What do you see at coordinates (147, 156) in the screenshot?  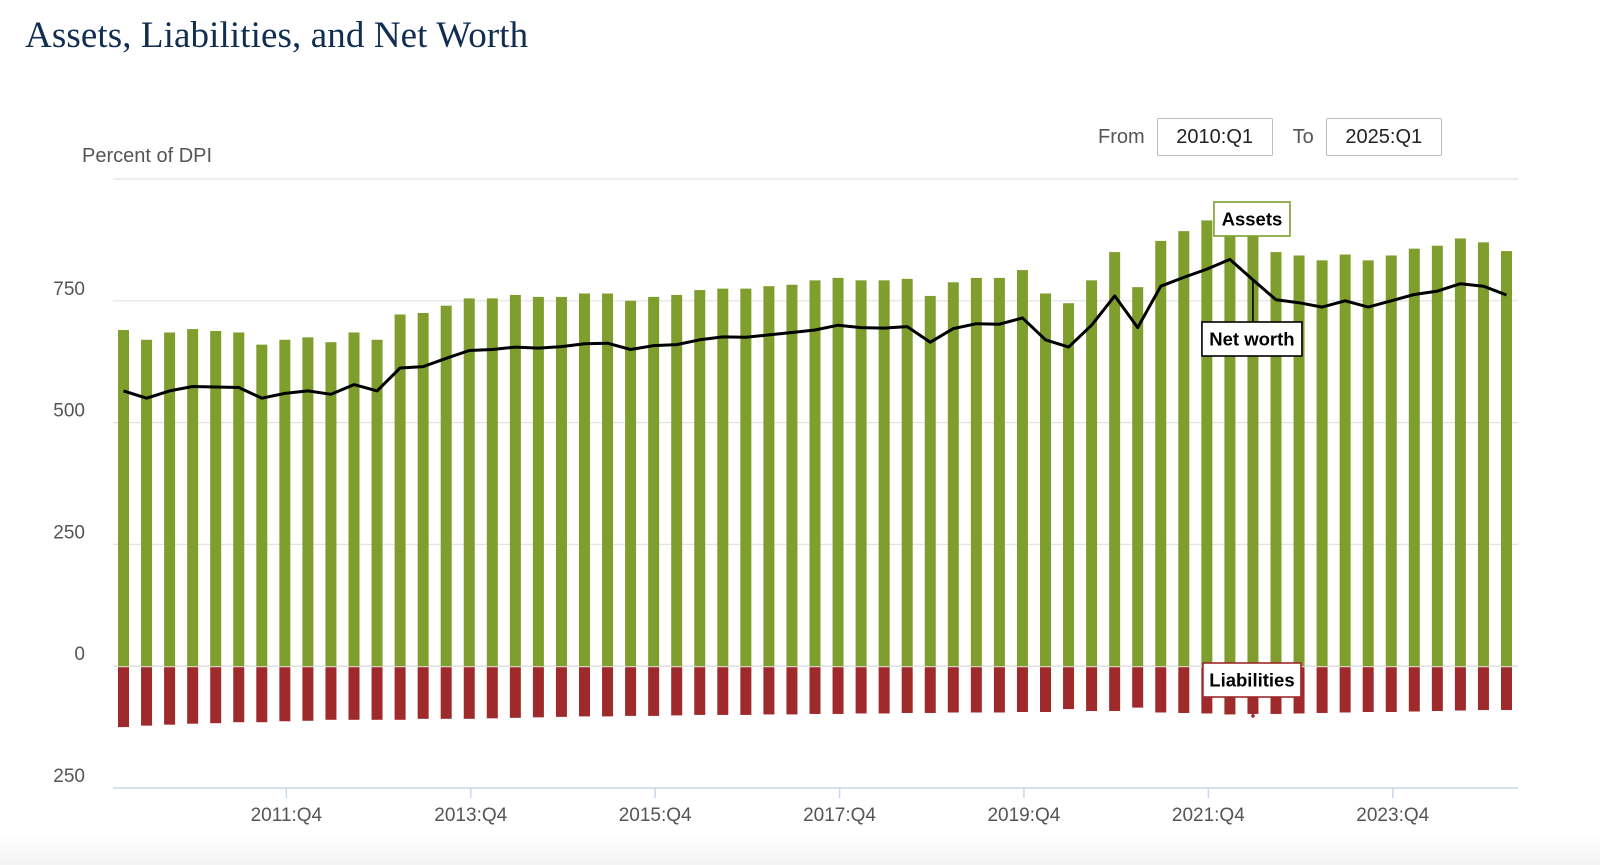 I see `y-axis-unit-label: Percent of DPI` at bounding box center [147, 156].